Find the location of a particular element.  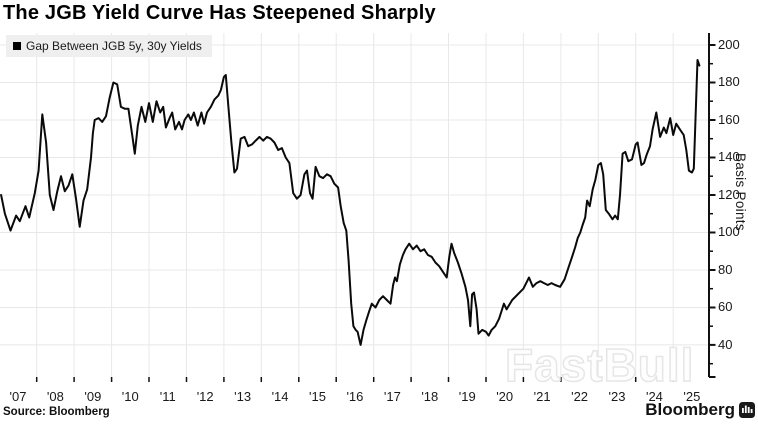

x-tick-label: '10 is located at coordinates (130, 396).